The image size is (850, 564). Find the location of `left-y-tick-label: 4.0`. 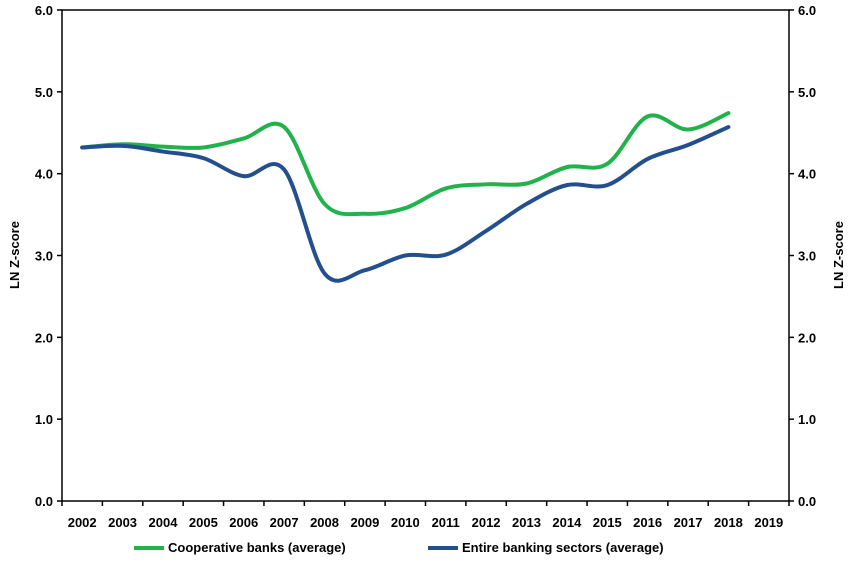

left-y-tick-label: 4.0 is located at coordinates (44, 174).